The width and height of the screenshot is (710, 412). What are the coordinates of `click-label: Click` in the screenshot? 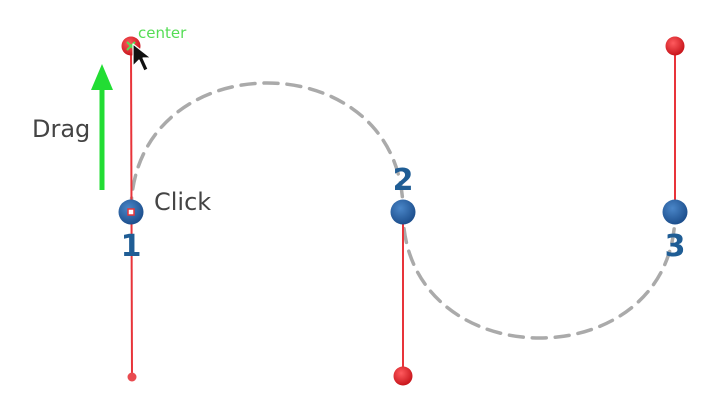 It's located at (182, 202).